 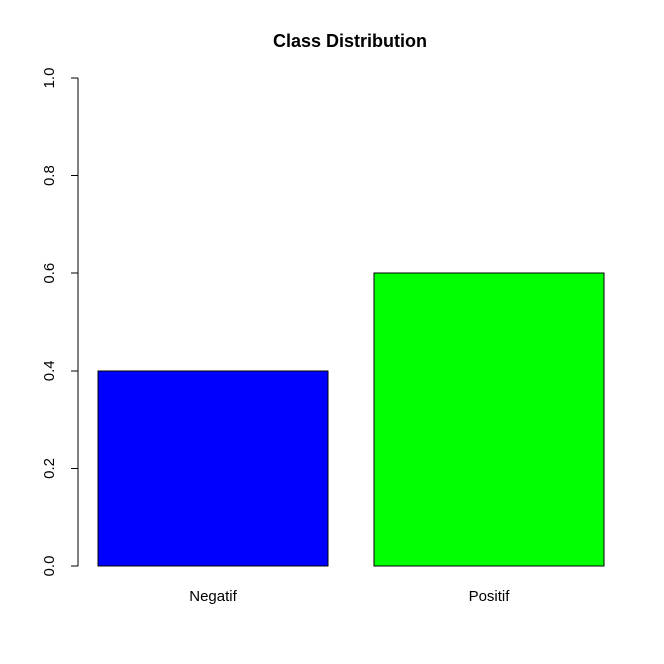 What do you see at coordinates (49, 370) in the screenshot?
I see `y-tick-label: 0.4` at bounding box center [49, 370].